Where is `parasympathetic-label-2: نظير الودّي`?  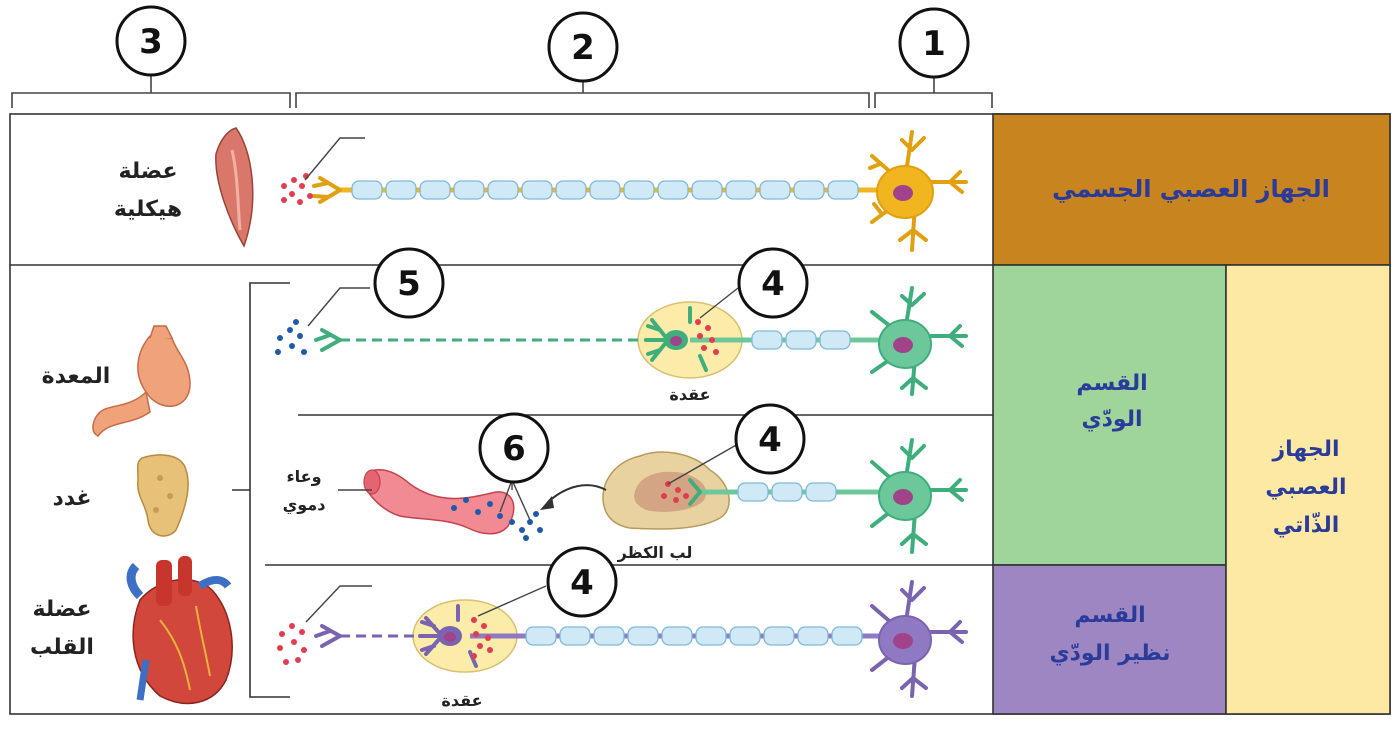 parasympathetic-label-2: نظير الودّي is located at coordinates (1109, 653).